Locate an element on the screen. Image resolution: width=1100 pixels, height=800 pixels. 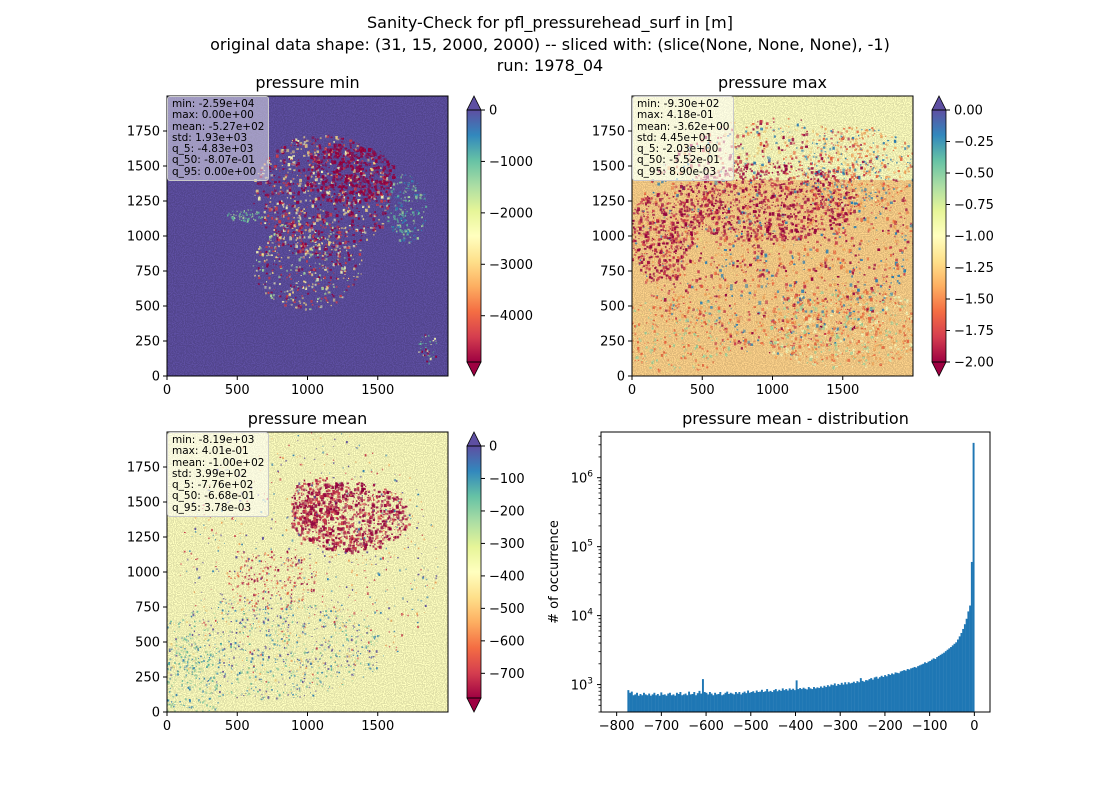
colorbar-tick-label: −500 is located at coordinates (507, 609).